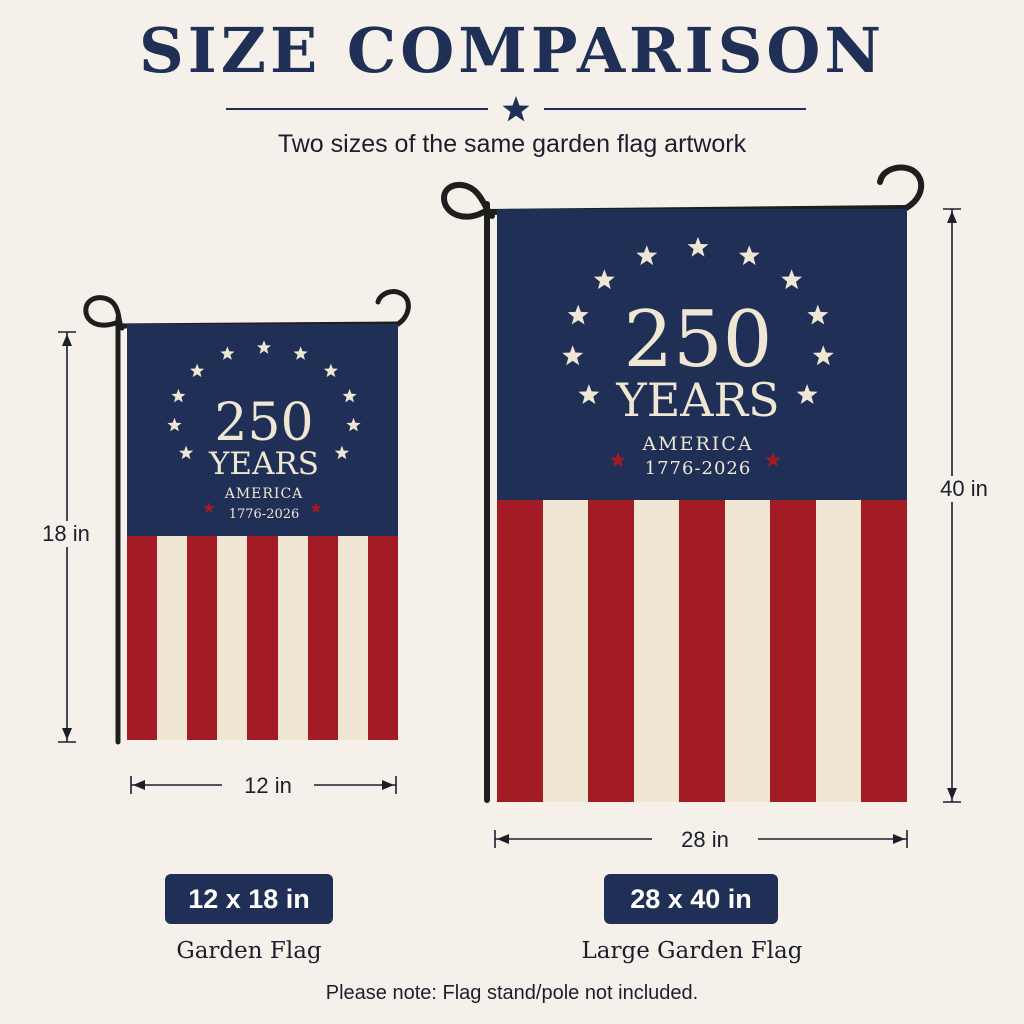  What do you see at coordinates (773, 459) in the screenshot?
I see `large-flag-red-star-right-icon` at bounding box center [773, 459].